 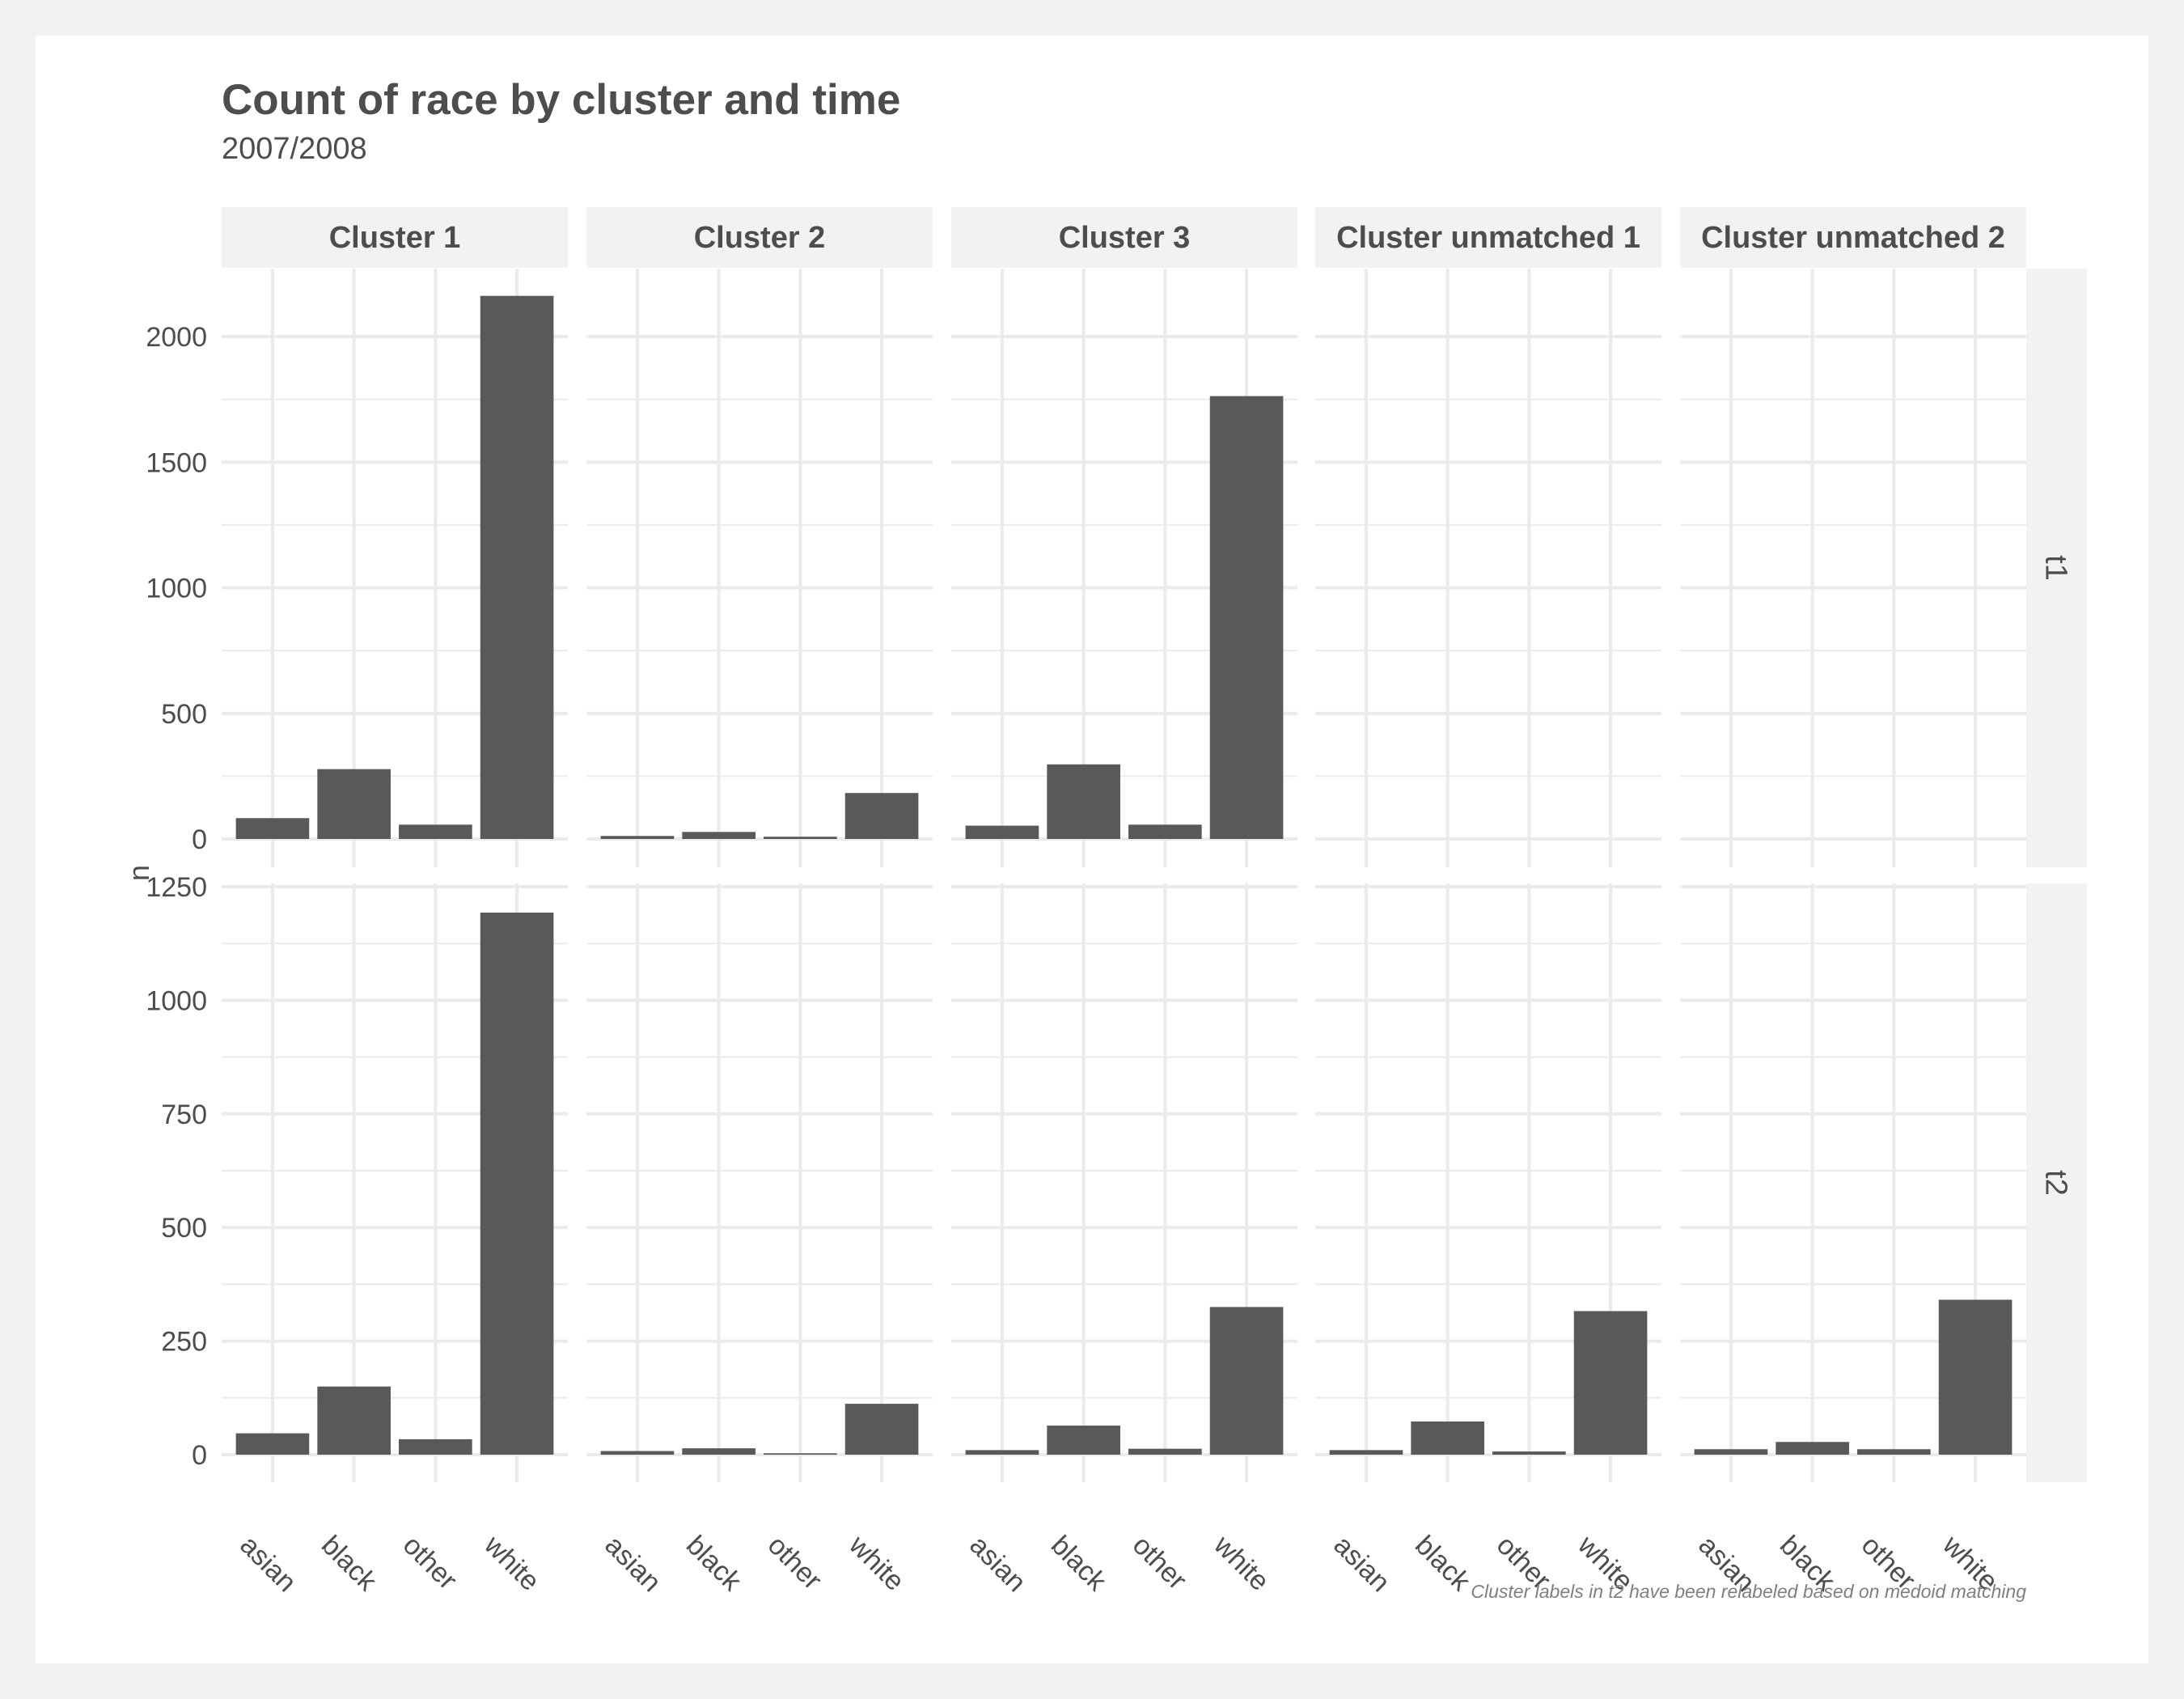 I want to click on bar-cluster-1-t2-white, so click(x=517, y=1184).